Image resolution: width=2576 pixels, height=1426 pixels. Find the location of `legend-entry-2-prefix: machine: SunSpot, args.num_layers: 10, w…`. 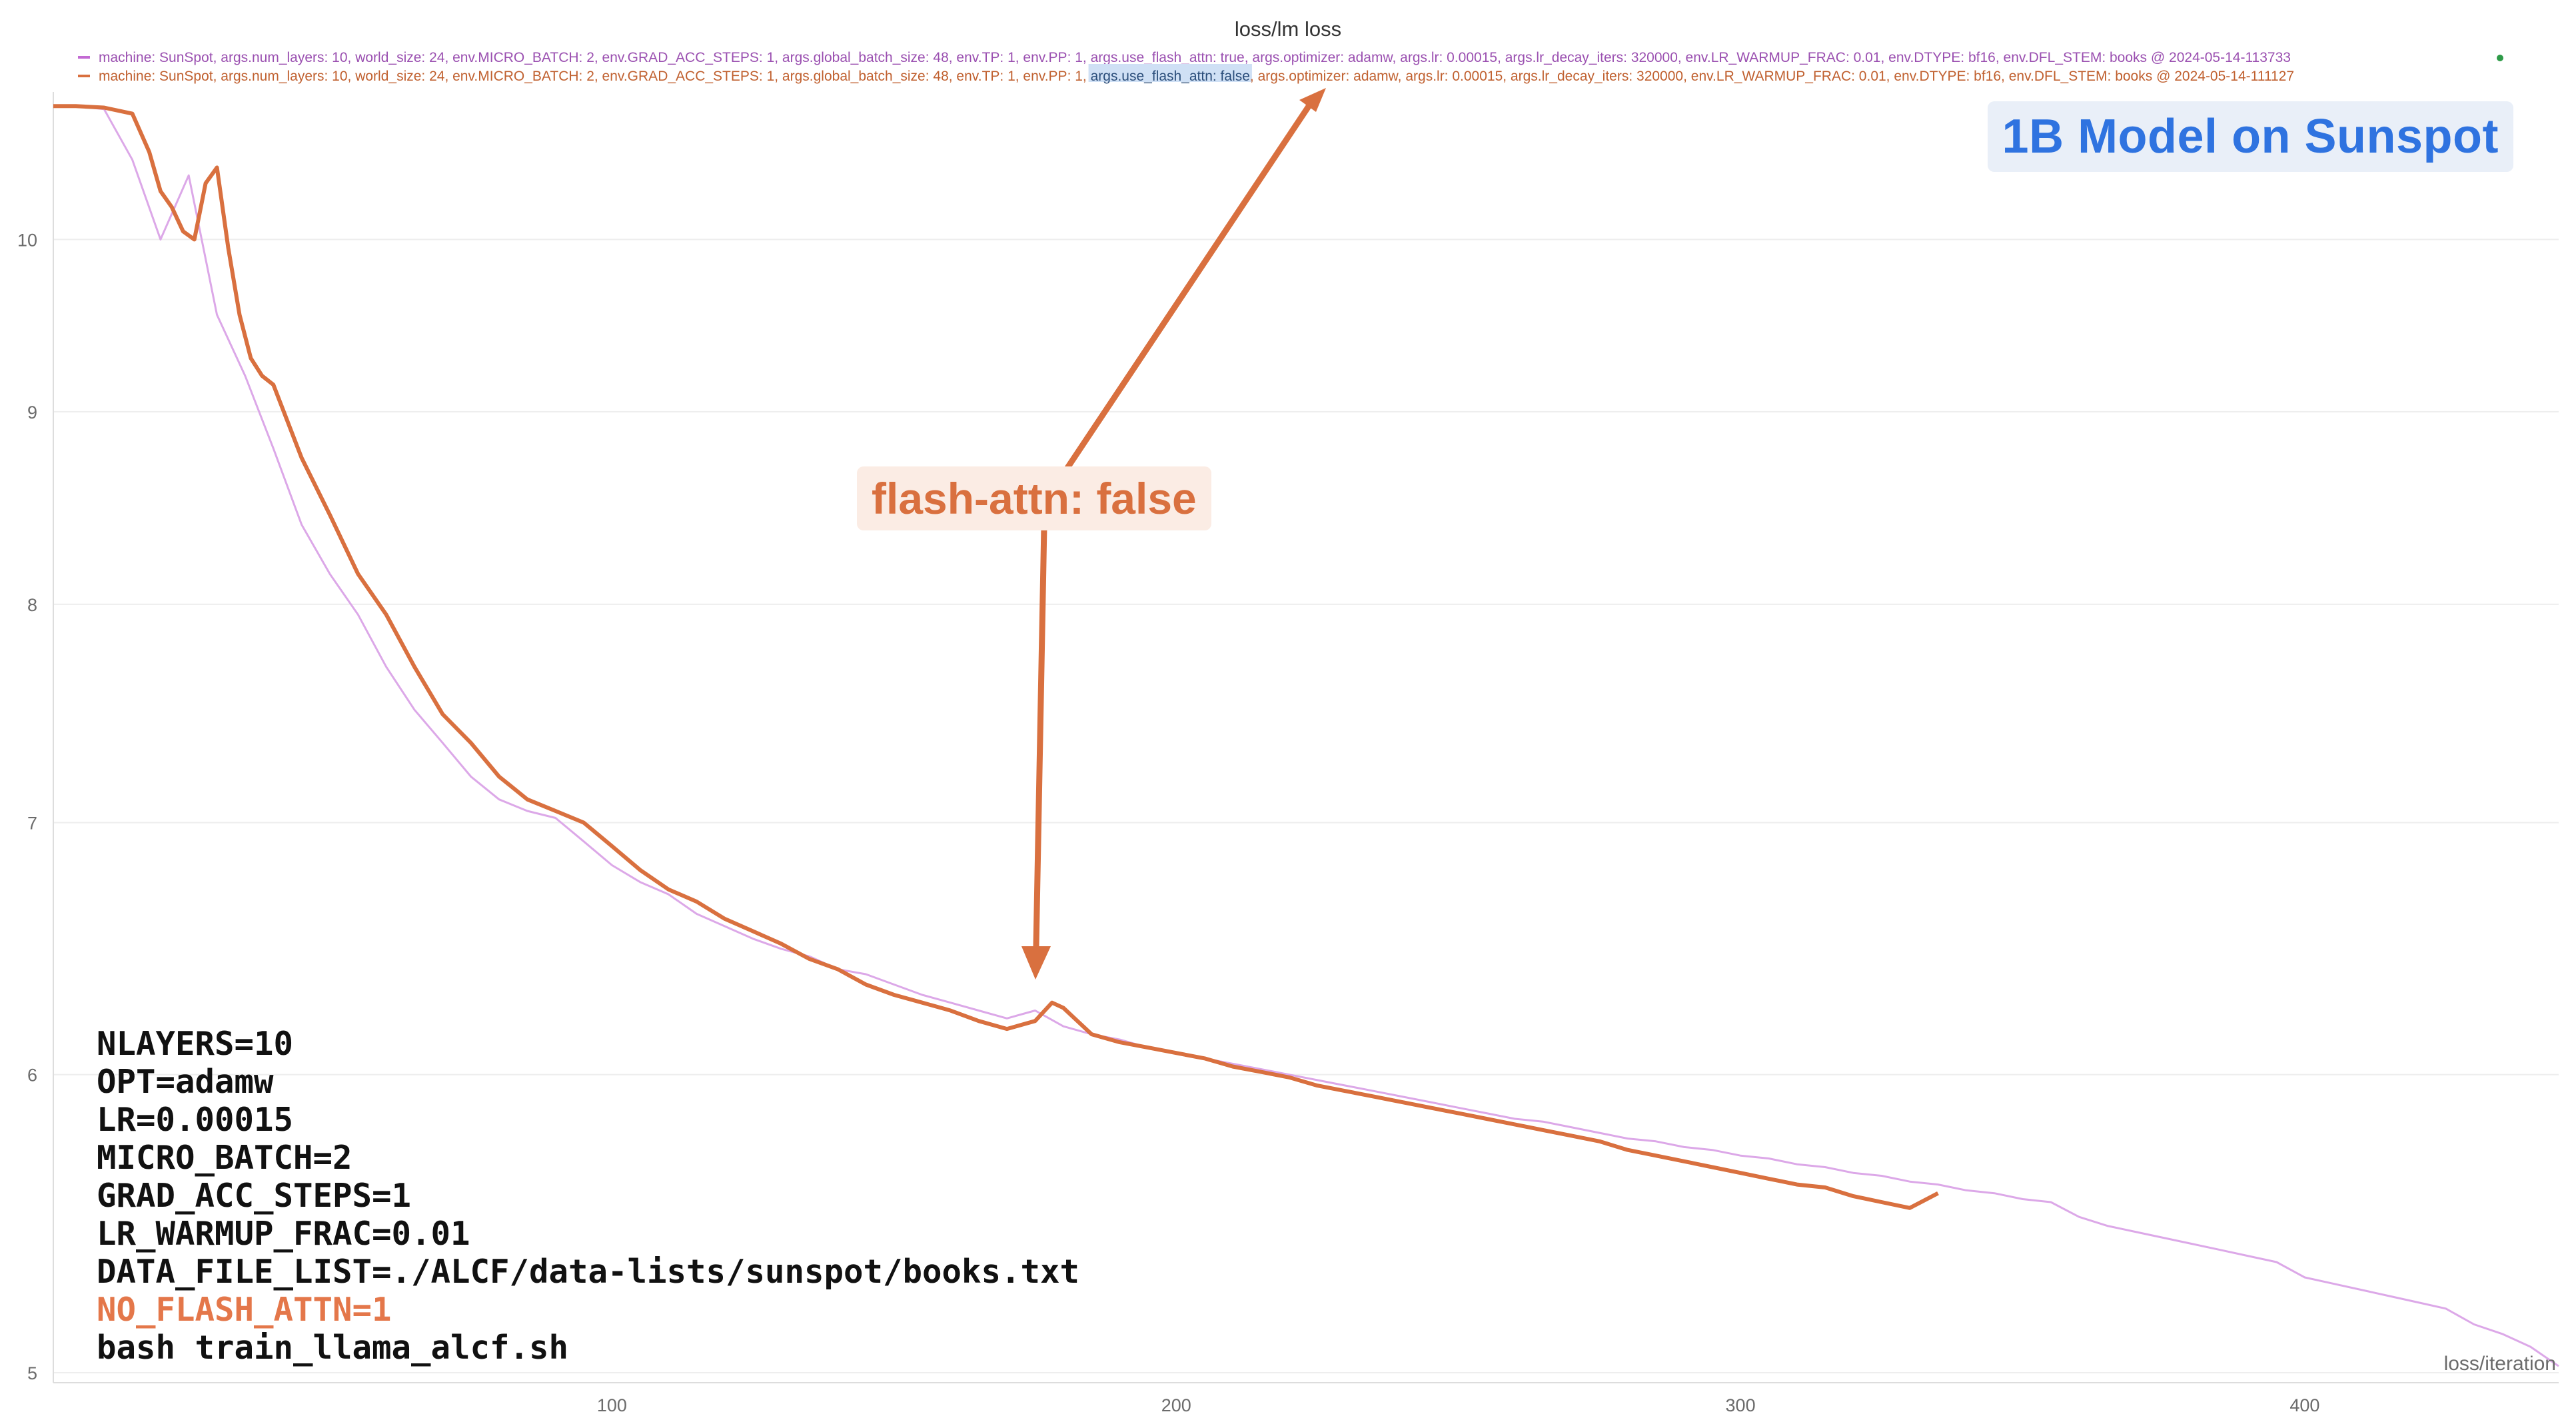

legend-entry-2-prefix: machine: SunSpot, args.num_layers: 10, w… is located at coordinates (595, 76).